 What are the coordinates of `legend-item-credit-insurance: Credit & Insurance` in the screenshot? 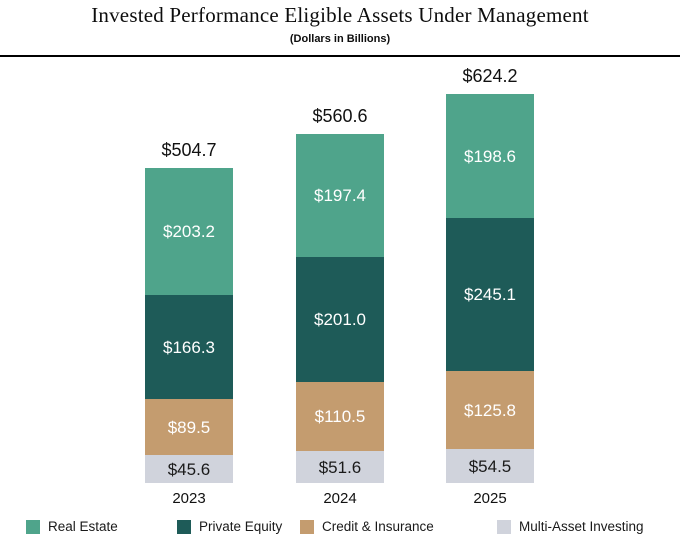 It's located at (367, 527).